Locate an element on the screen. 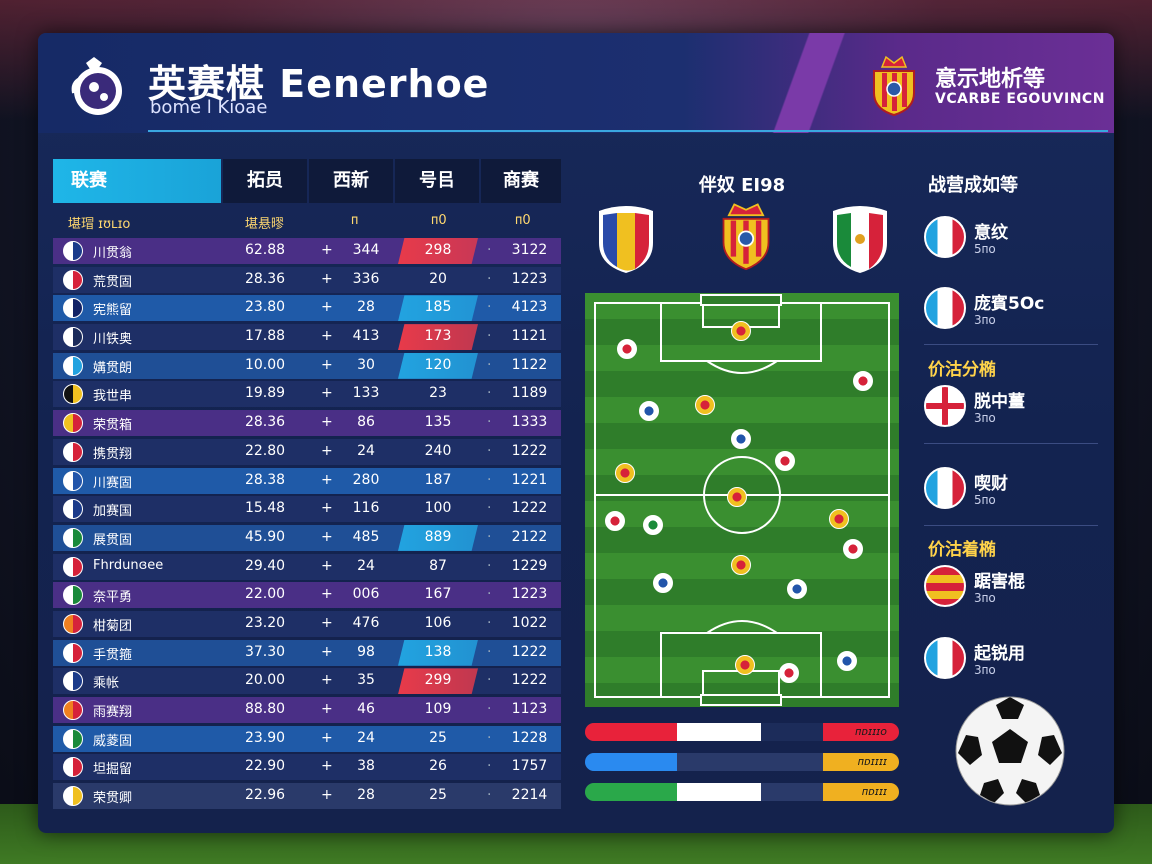 The image size is (1152, 864). team-name: Fhrdunɞee is located at coordinates (128, 565).